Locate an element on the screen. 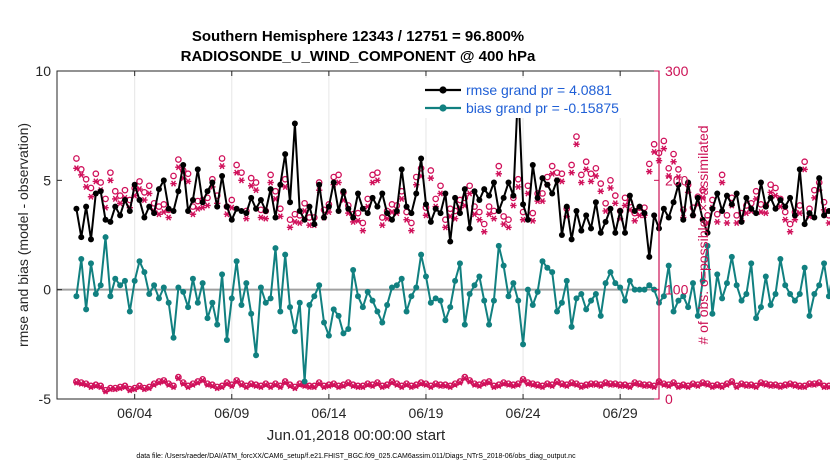  y-right-tick-label: 300 is located at coordinates (677, 71).